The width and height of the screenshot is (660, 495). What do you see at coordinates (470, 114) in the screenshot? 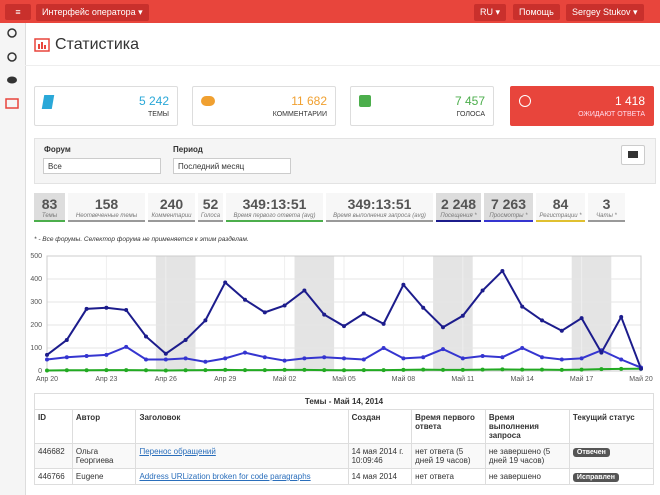
I see `card-label: ГОЛОСА` at bounding box center [470, 114].